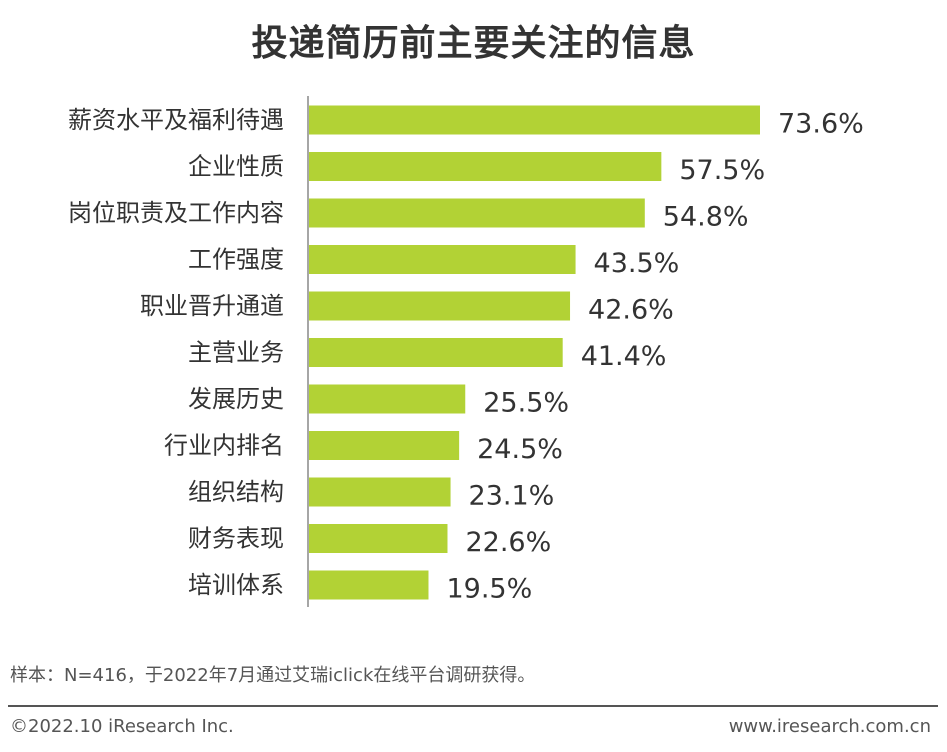 This screenshot has width=947, height=752. What do you see at coordinates (236, 353) in the screenshot?
I see `category-label: 主营业务` at bounding box center [236, 353].